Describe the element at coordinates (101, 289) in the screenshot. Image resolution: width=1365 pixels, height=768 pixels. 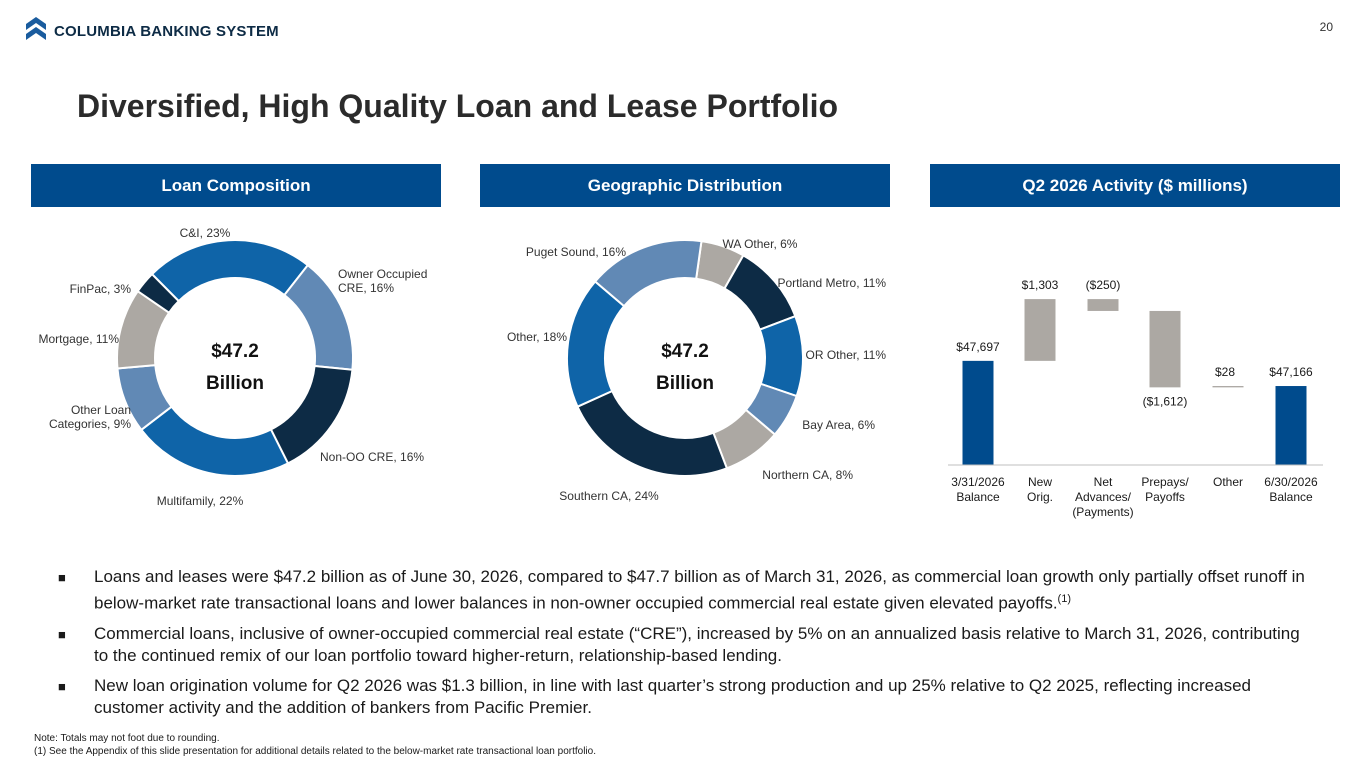
I see `slice-label: FinPac, 3%` at that location.